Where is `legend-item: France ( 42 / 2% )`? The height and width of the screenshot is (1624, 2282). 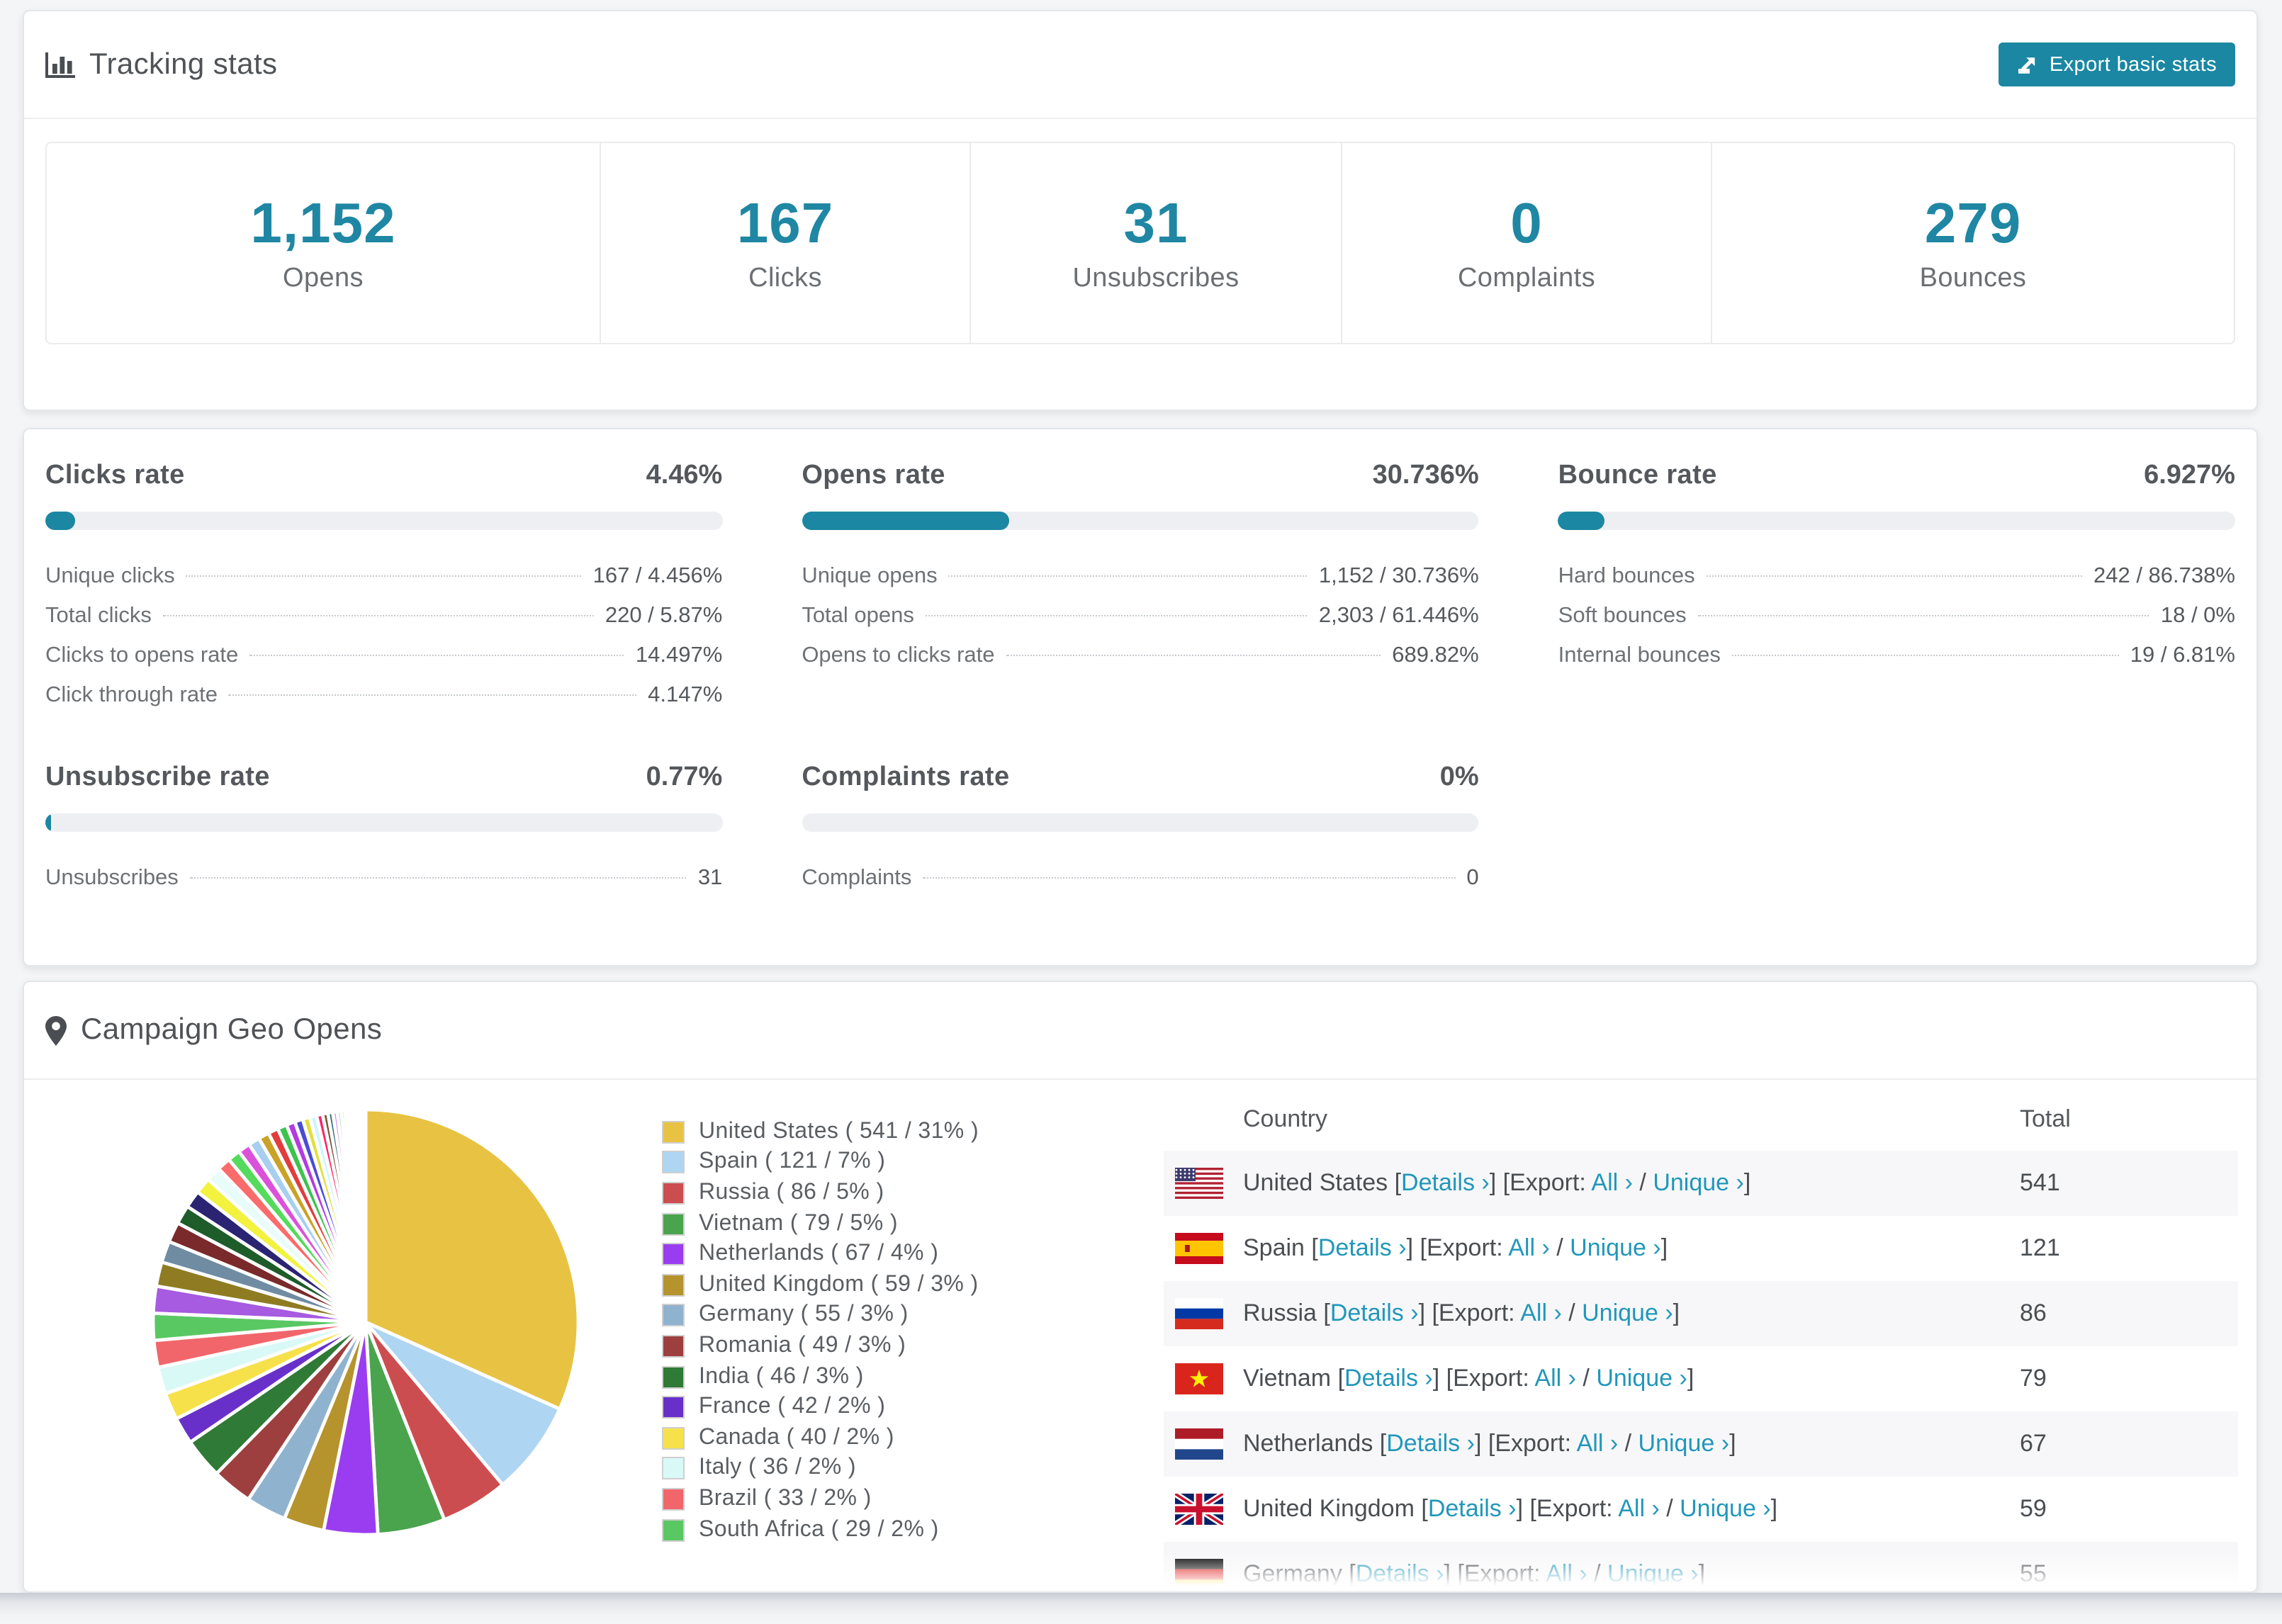 legend-item: France ( 42 / 2% ) is located at coordinates (821, 1408).